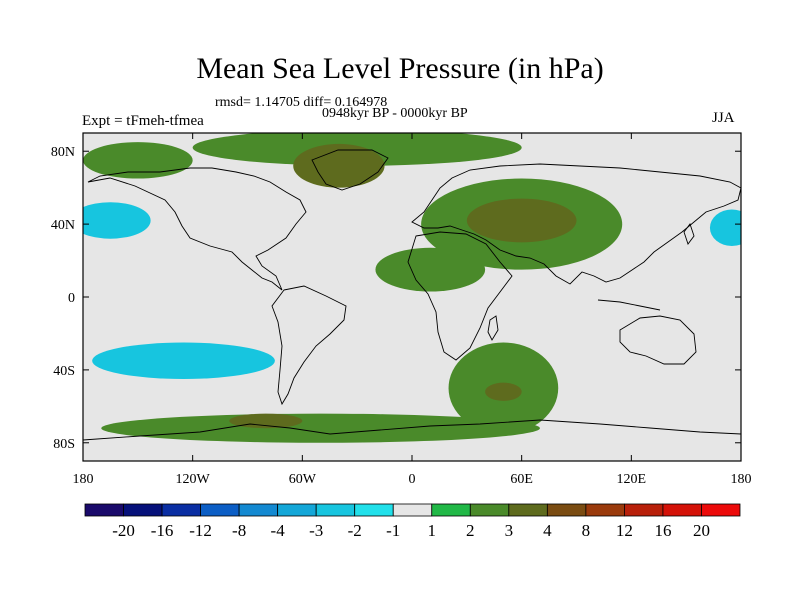 The height and width of the screenshot is (600, 800). I want to click on period-label: 0948kyr BP - 0000kyr BP, so click(395, 113).